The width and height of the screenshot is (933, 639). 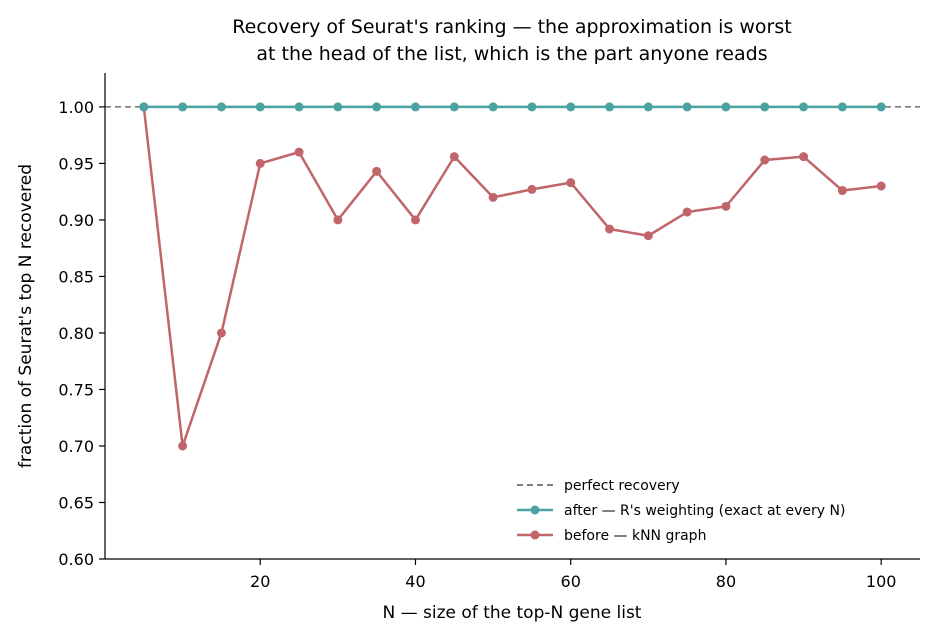 What do you see at coordinates (76, 559) in the screenshot?
I see `y-tick-label: 0.60` at bounding box center [76, 559].